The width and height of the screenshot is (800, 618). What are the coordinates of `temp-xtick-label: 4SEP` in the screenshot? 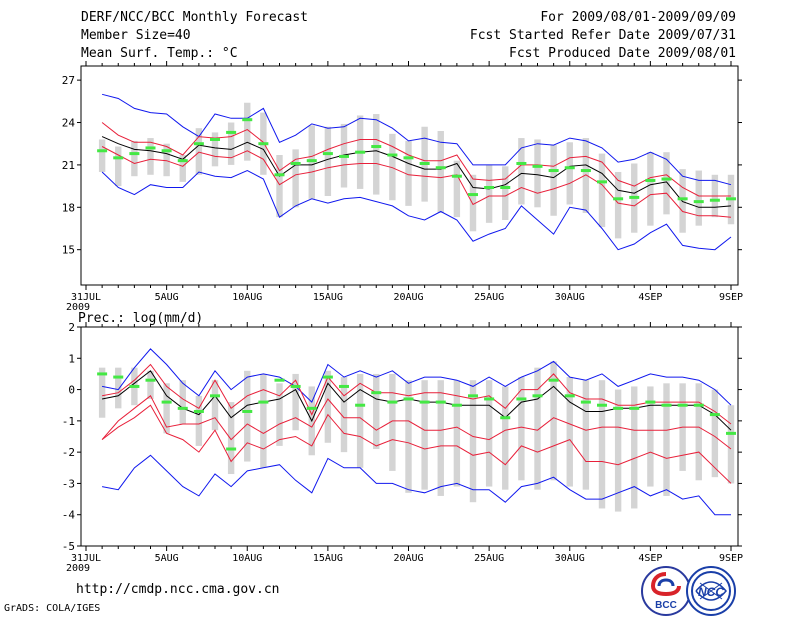 It's located at (650, 297).